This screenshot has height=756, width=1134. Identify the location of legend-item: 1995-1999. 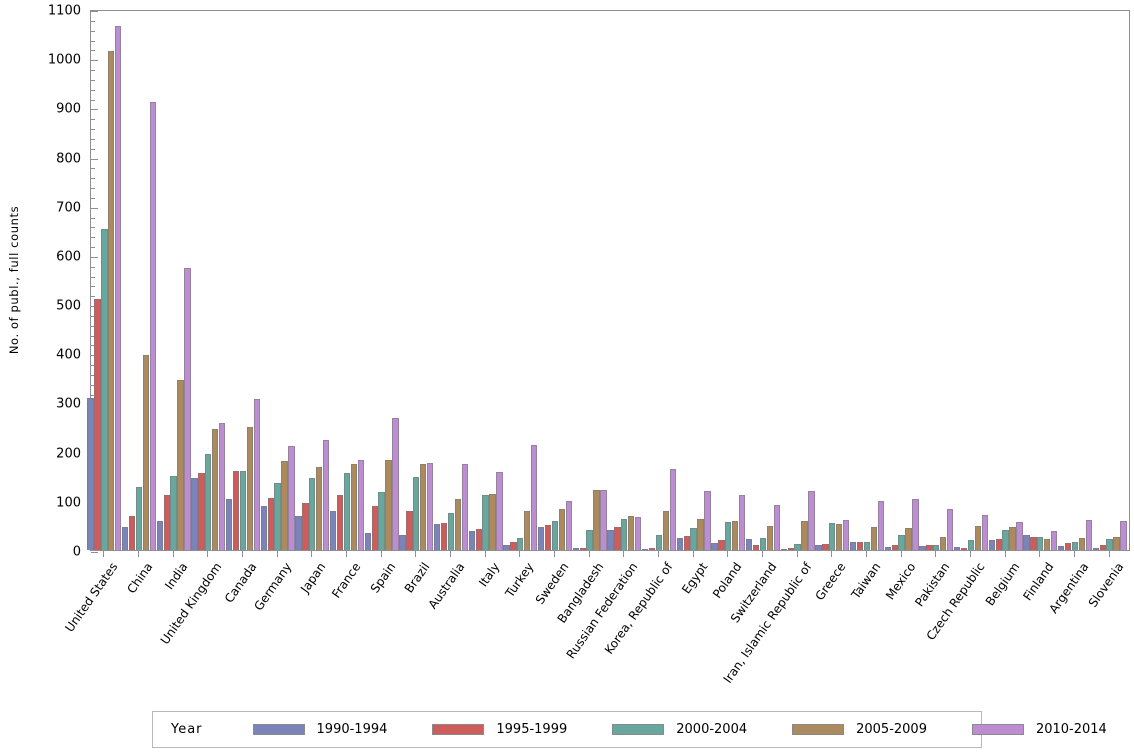
(499, 729).